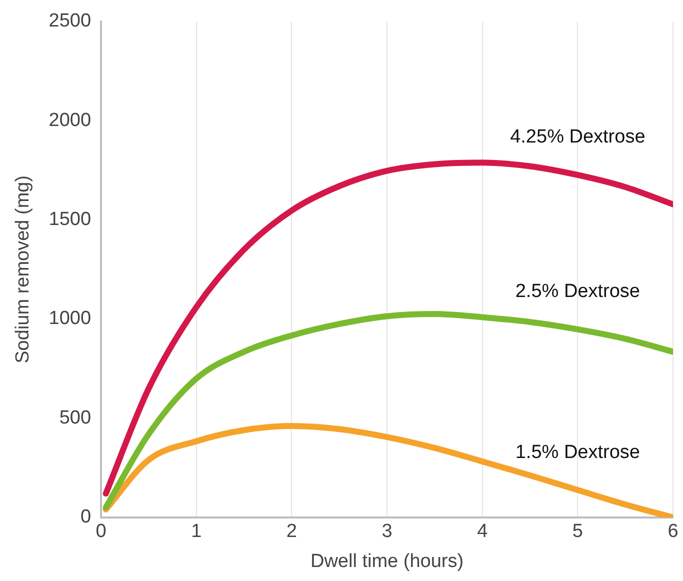  What do you see at coordinates (101, 531) in the screenshot?
I see `x-tick-label: 0` at bounding box center [101, 531].